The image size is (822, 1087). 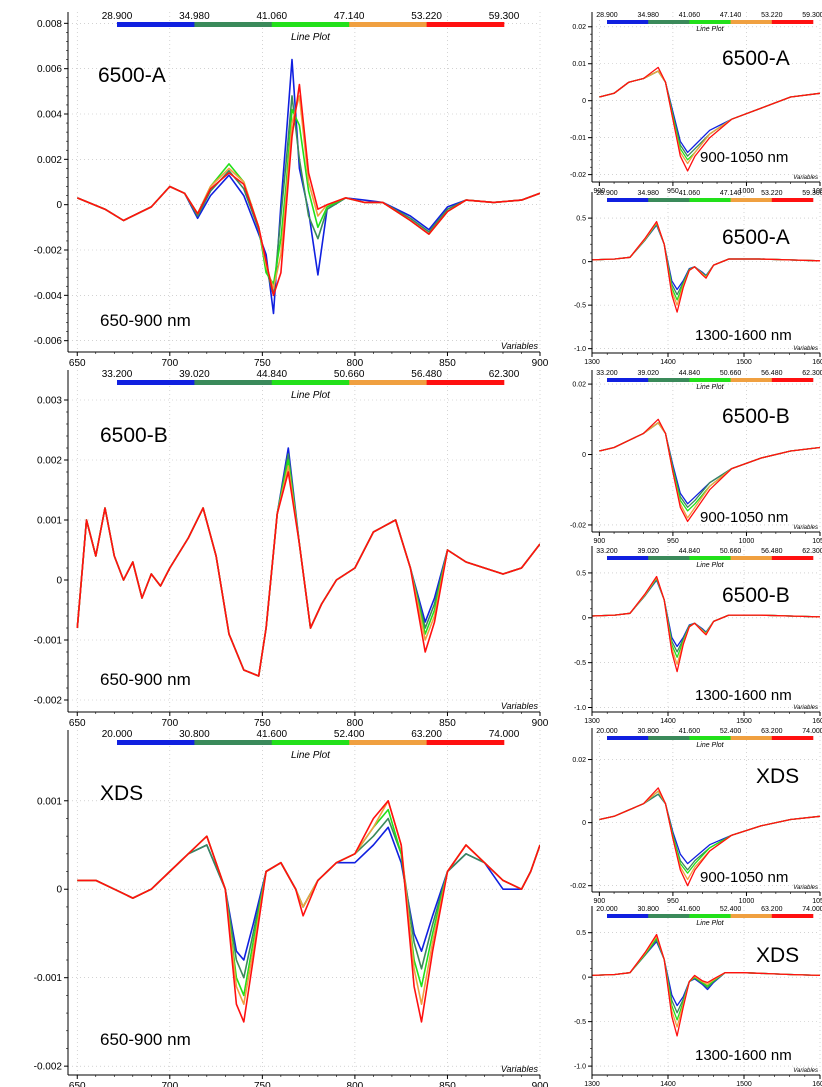 What do you see at coordinates (648, 551) in the screenshot?
I see `colorbar-tick-label: 39.020` at bounding box center [648, 551].